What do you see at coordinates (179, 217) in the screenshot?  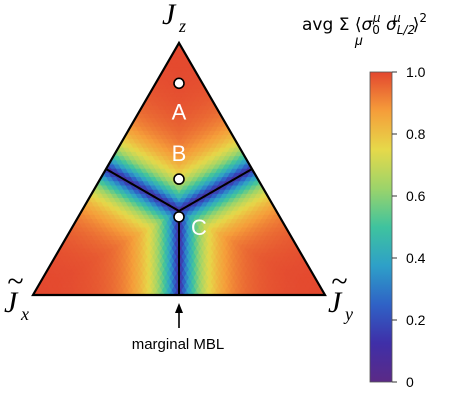 I see `point-marker-c` at bounding box center [179, 217].